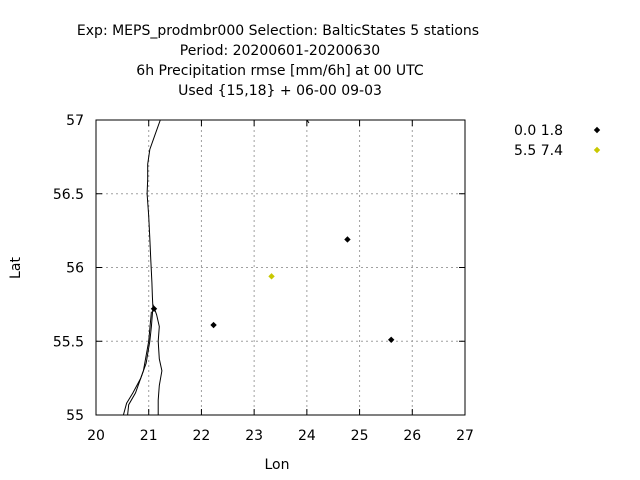 The image size is (640, 480). What do you see at coordinates (280, 71) in the screenshot?
I see `title-line-3: 6h Precipitation rmse [mm/6h] at 00 UTC` at bounding box center [280, 71].